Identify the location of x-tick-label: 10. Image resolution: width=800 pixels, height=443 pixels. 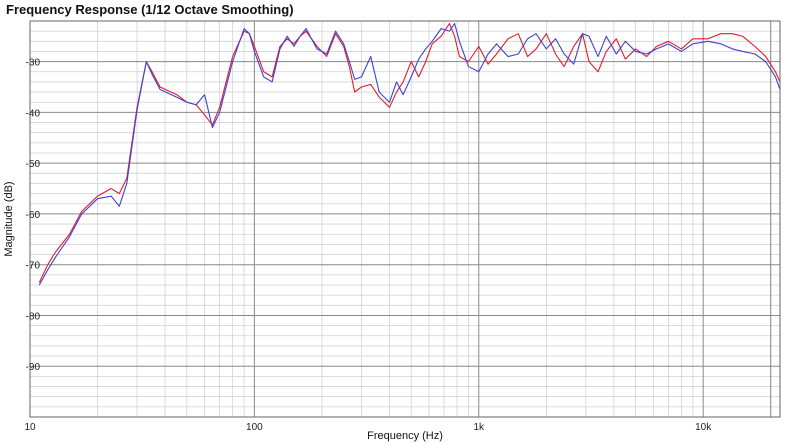
(30, 427).